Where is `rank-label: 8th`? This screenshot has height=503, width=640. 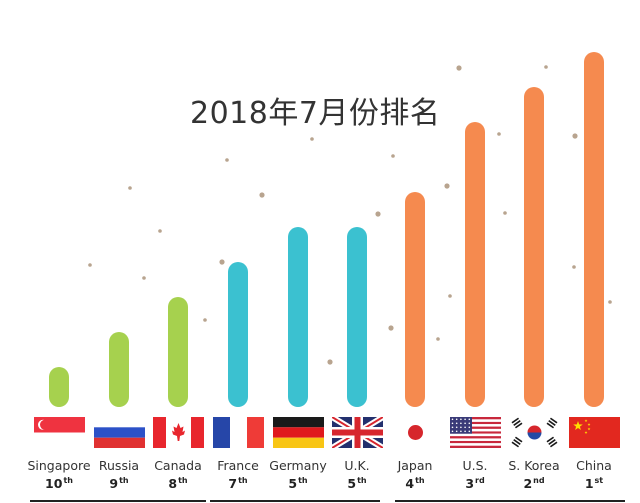 rank-label: 8th is located at coordinates (178, 483).